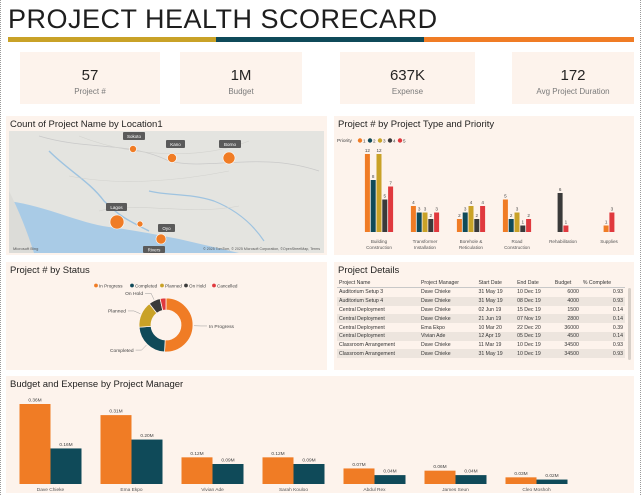  Describe the element at coordinates (359, 476) in the screenshot. I see `bar-budget-abdul-rex` at that location.